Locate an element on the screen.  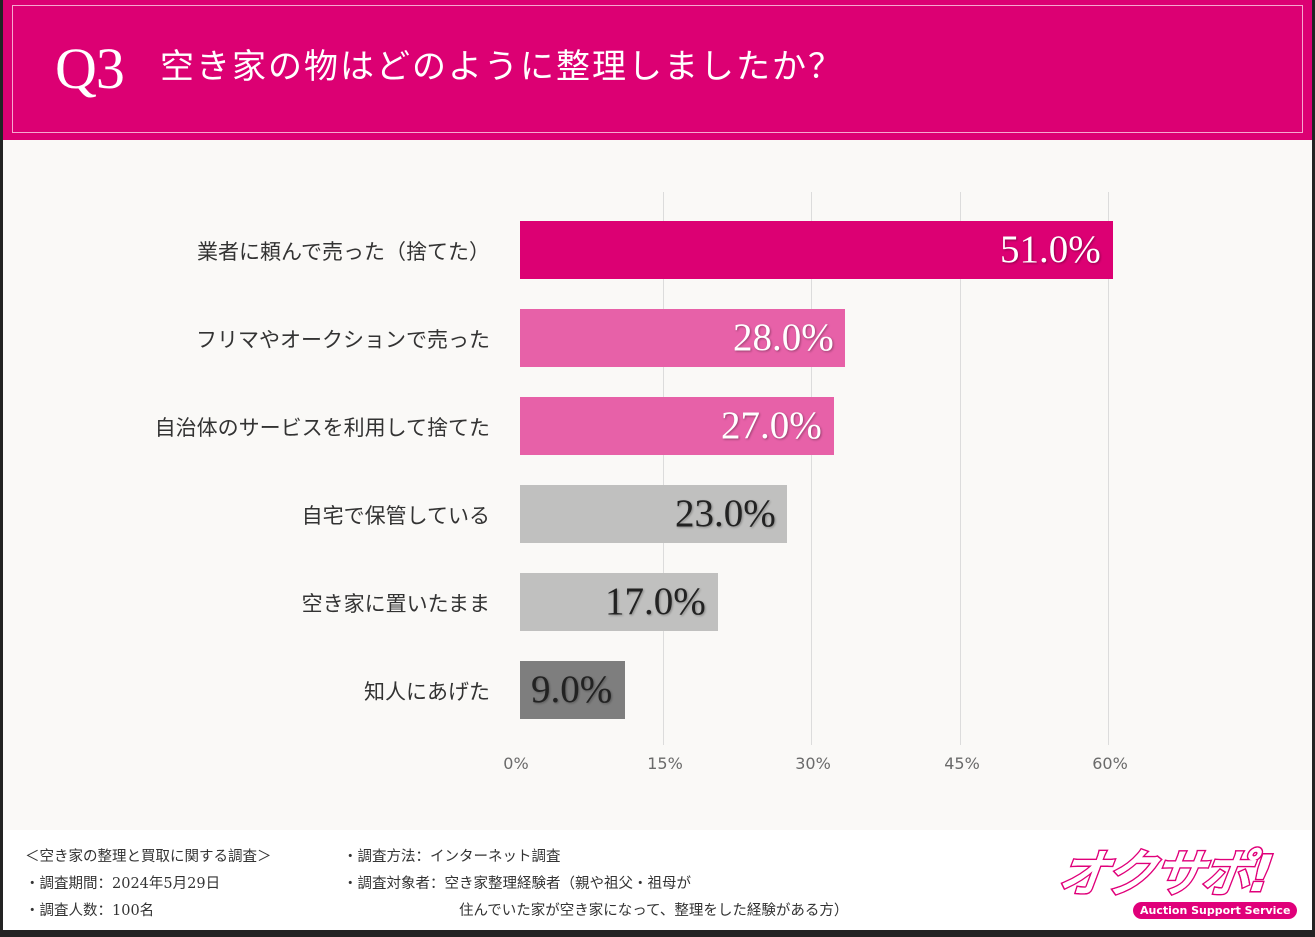
category-label: フリマやオークションで売った is located at coordinates (343, 340).